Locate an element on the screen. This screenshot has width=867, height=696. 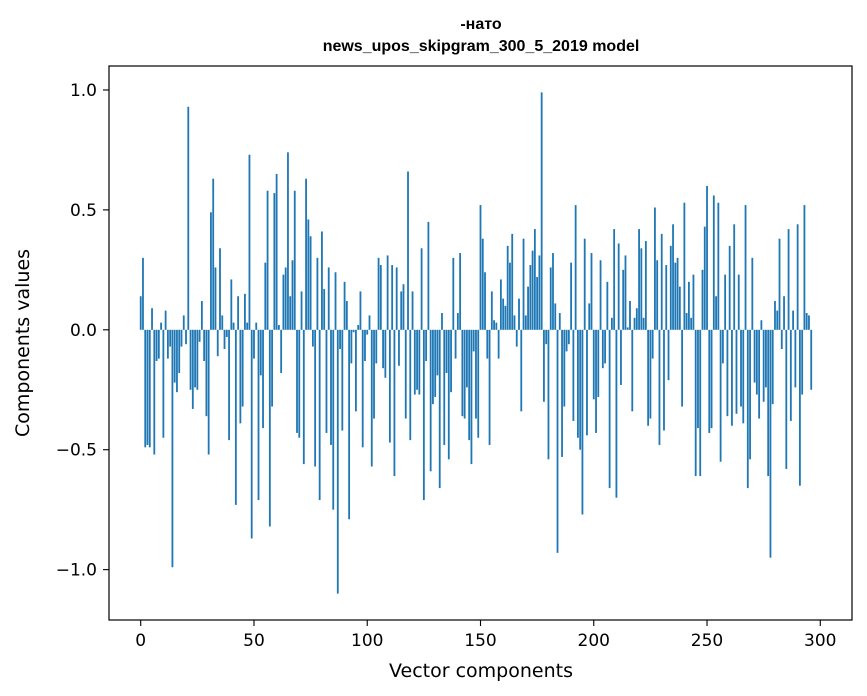
y-tick-label: −0.5 is located at coordinates (76, 451).